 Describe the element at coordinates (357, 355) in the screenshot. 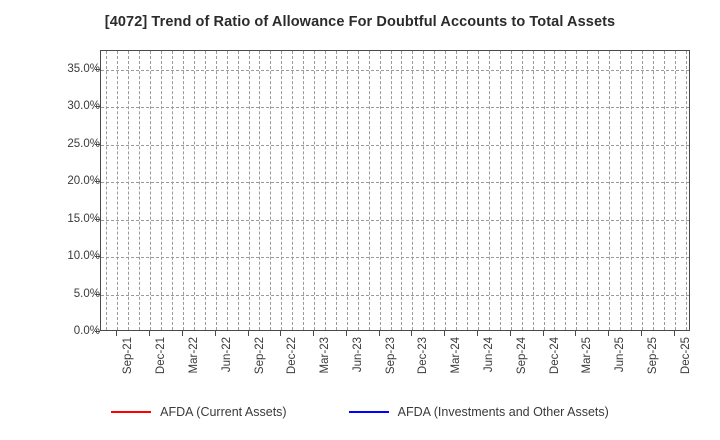

I see `x-axis-tick-label: Jun-23` at that location.